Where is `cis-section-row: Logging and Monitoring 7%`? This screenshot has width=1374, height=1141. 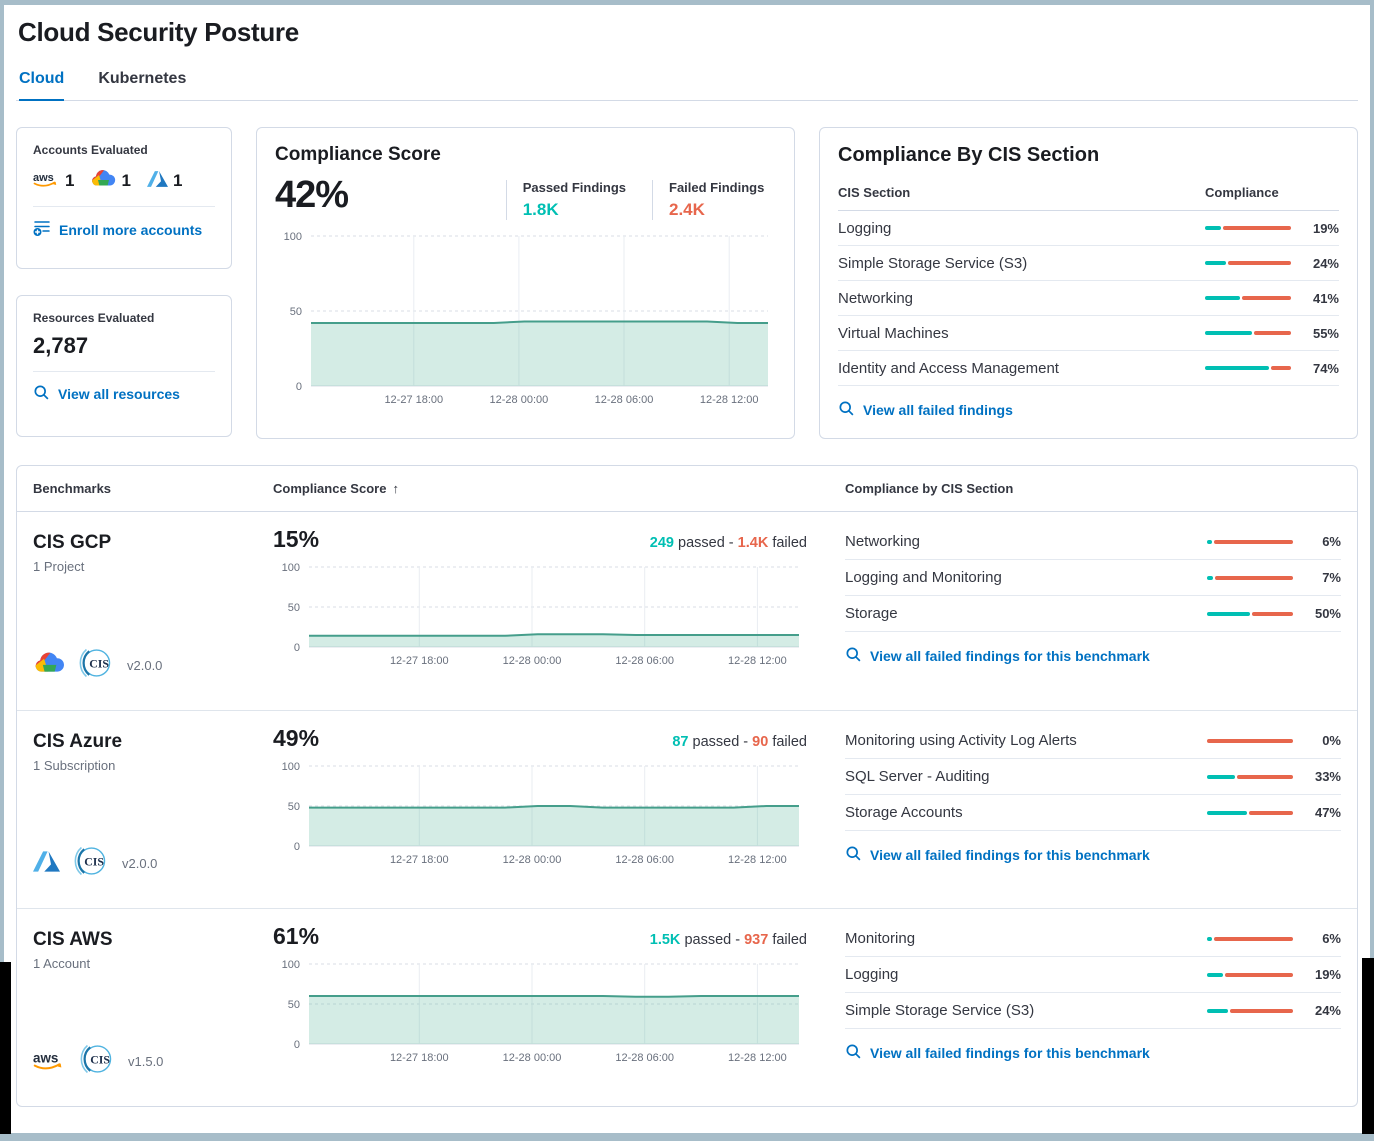 cis-section-row: Logging and Monitoring 7% is located at coordinates (1093, 578).